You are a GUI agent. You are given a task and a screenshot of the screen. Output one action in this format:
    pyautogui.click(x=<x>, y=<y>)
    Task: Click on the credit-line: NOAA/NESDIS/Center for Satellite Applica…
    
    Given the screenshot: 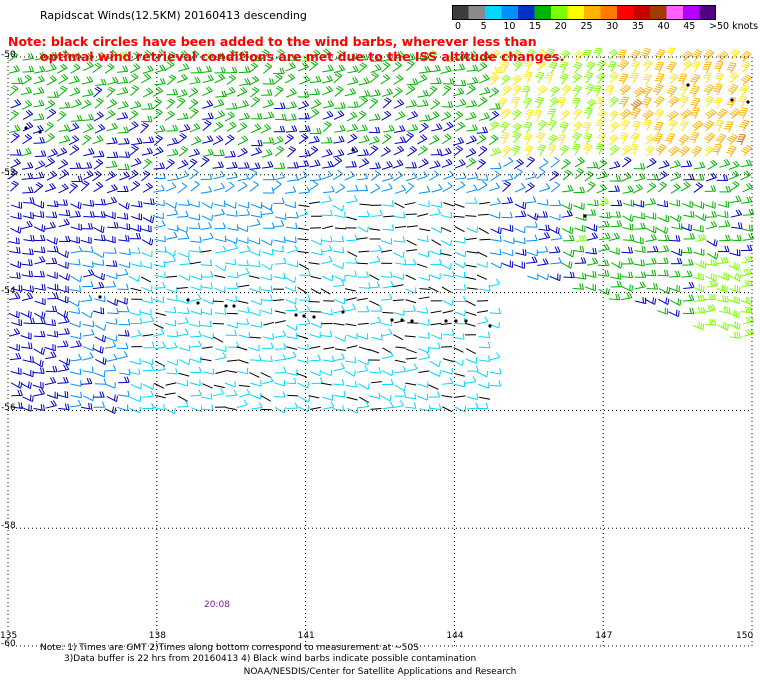 What is the action you would take?
    pyautogui.click(x=380, y=672)
    